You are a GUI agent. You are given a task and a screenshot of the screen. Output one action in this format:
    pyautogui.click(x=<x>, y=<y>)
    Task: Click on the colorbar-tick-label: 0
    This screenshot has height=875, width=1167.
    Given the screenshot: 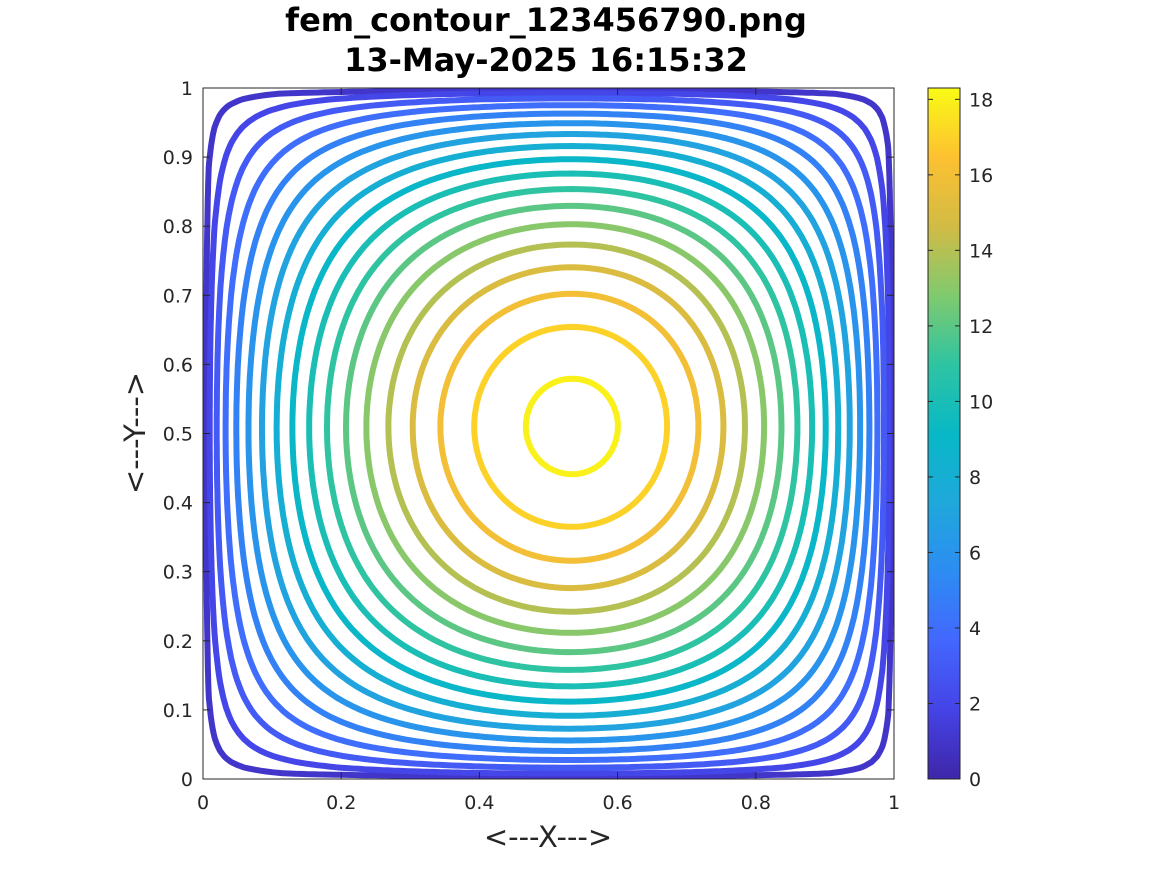 What is the action you would take?
    pyautogui.click(x=975, y=780)
    